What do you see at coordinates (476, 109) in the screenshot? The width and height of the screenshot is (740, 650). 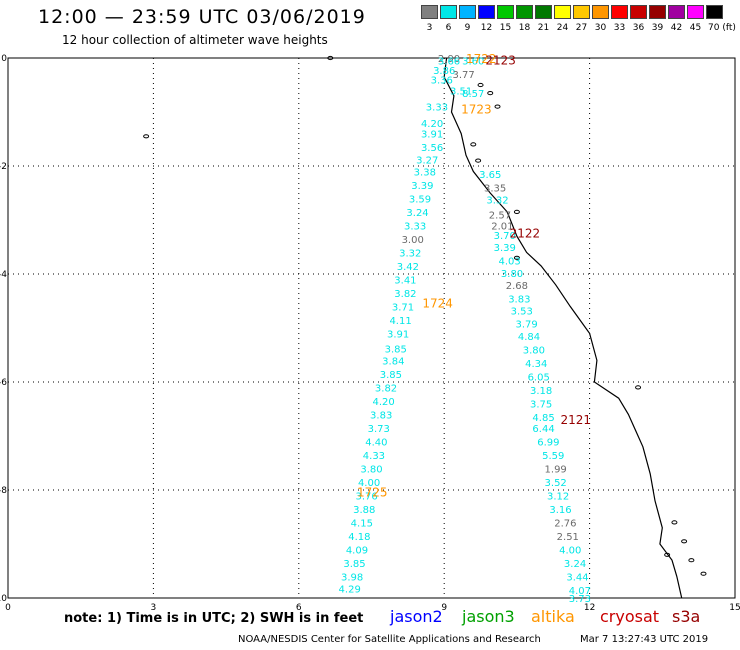 I see `pass-label-altika: 1723` at bounding box center [476, 109].